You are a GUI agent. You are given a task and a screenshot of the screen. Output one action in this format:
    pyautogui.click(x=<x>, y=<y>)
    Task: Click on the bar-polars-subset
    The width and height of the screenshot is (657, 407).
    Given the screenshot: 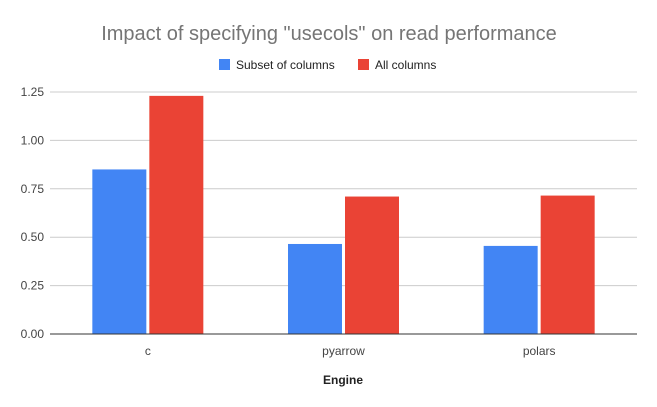 What is the action you would take?
    pyautogui.click(x=510, y=289)
    